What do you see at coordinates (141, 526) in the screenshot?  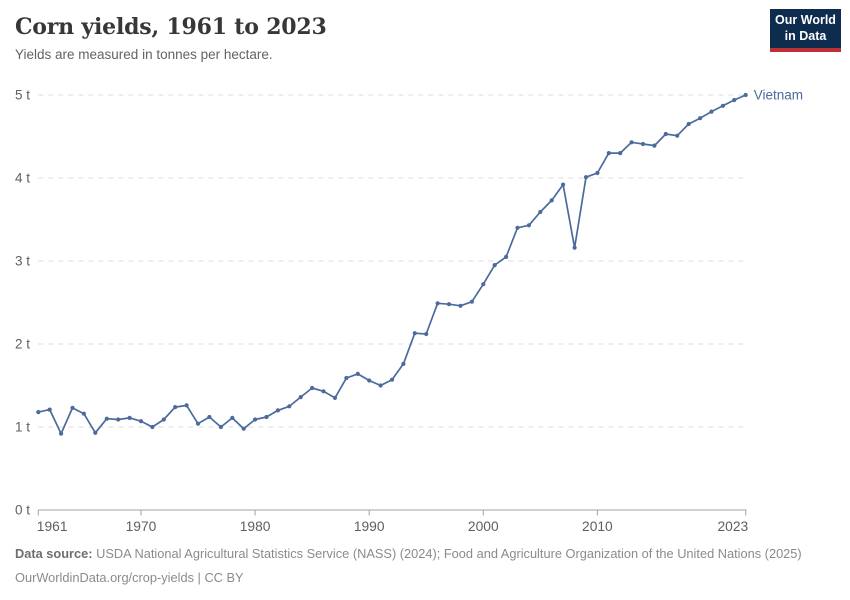 I see `x-tick-label: 1970` at bounding box center [141, 526].